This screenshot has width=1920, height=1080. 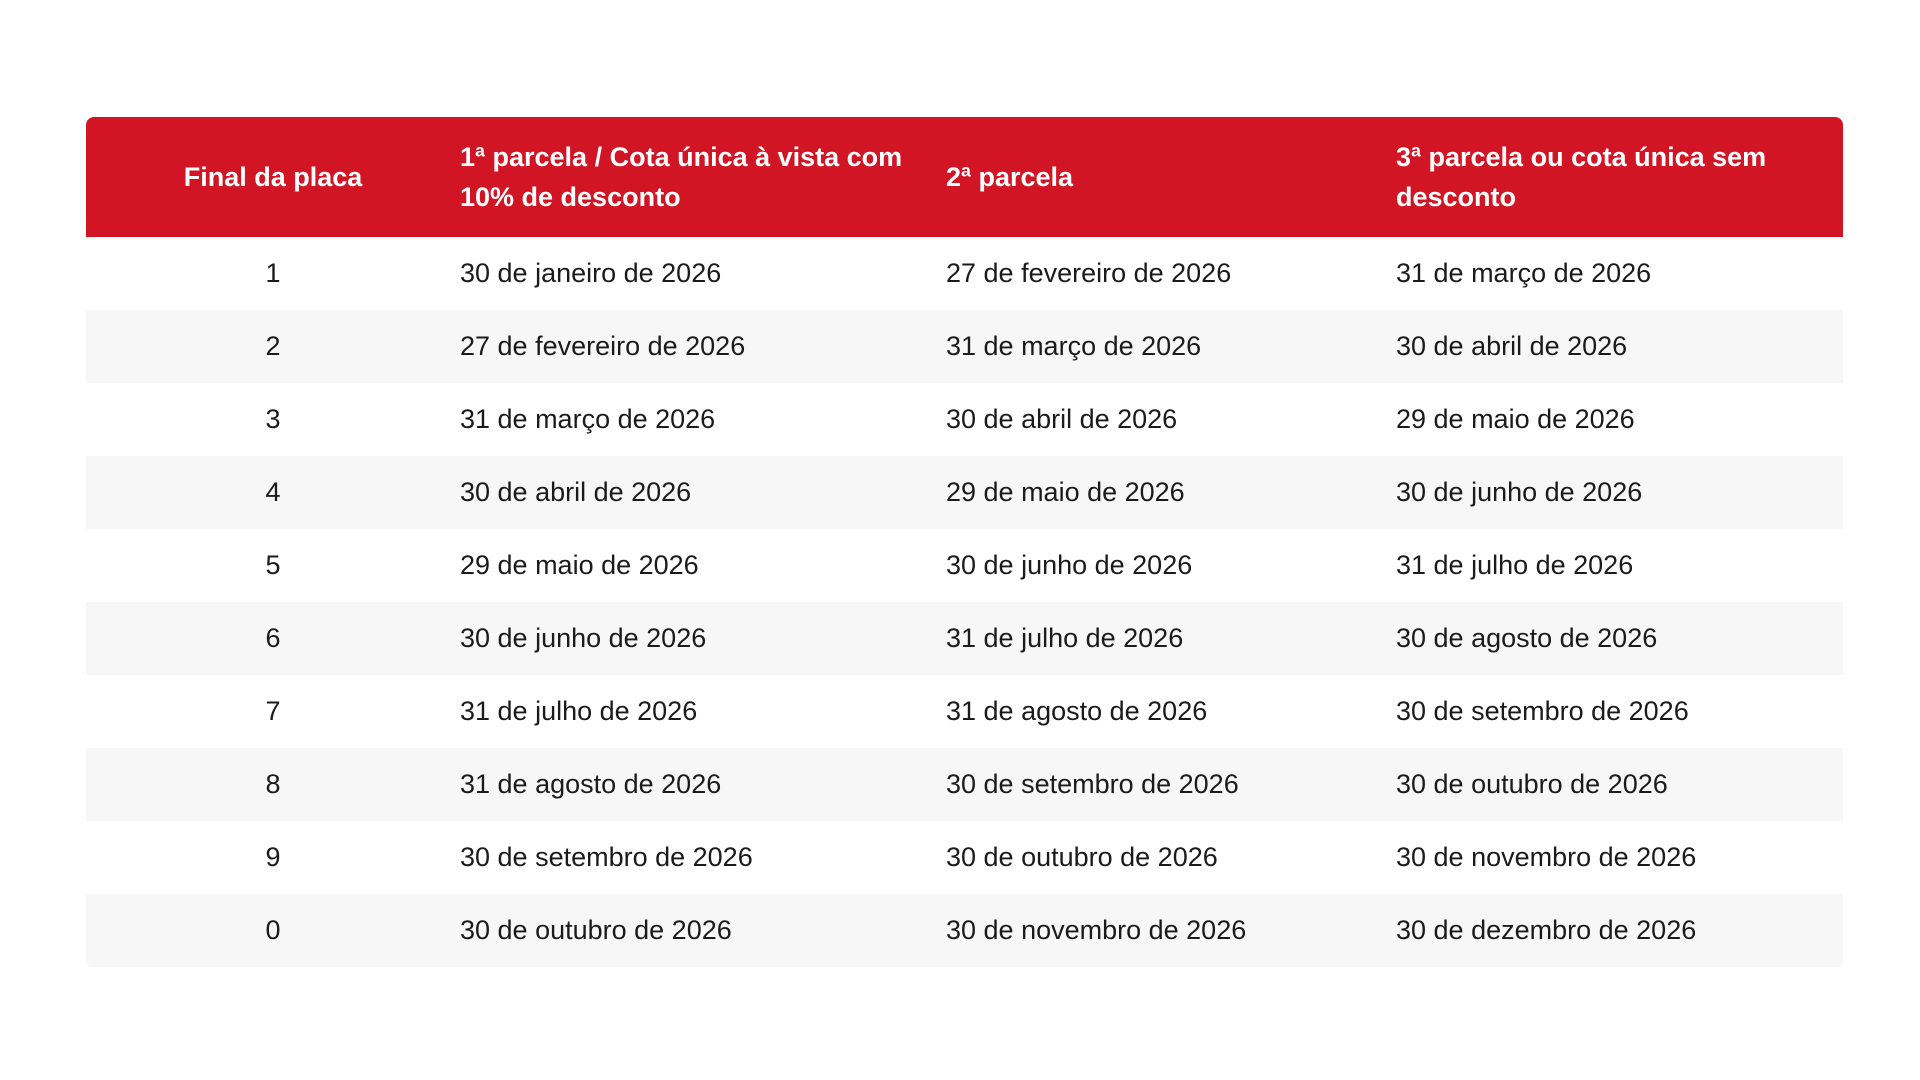 What do you see at coordinates (1515, 565) in the screenshot?
I see `cell-terceira-parcela: 31 de julho de 2026` at bounding box center [1515, 565].